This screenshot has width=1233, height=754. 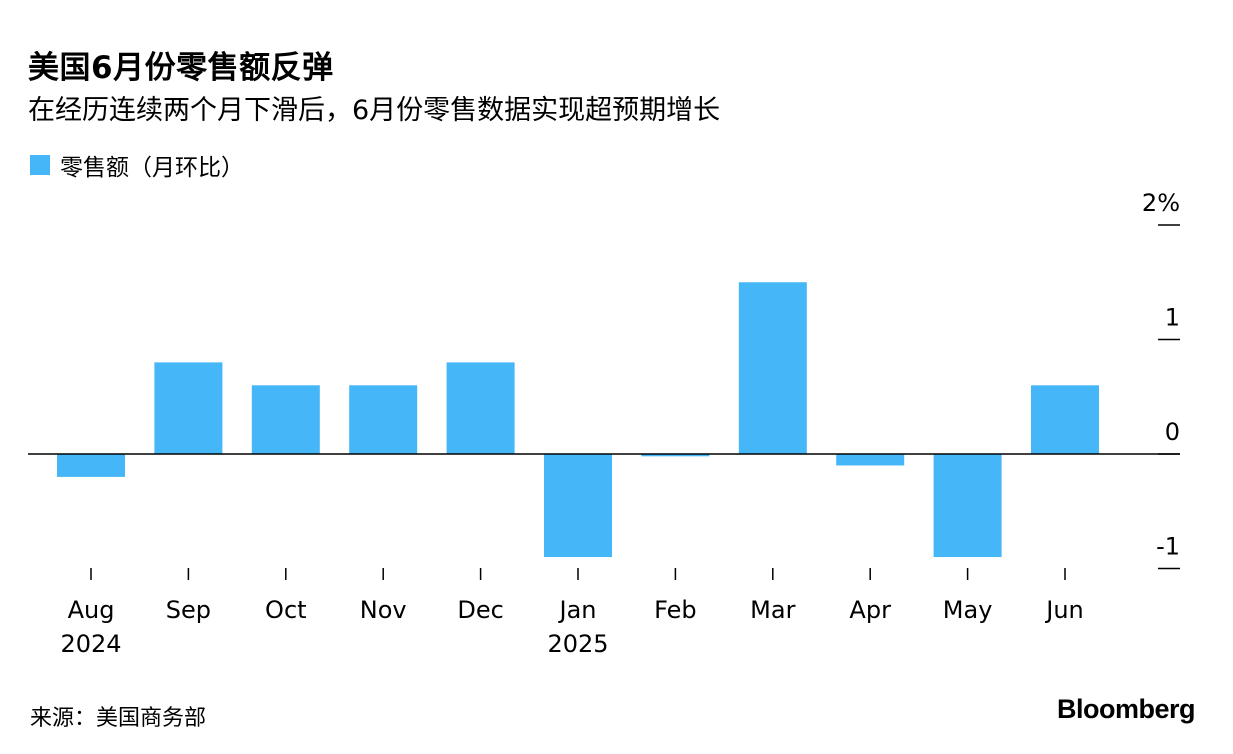 I want to click on x-tick-label-oct: Oct, so click(x=286, y=610).